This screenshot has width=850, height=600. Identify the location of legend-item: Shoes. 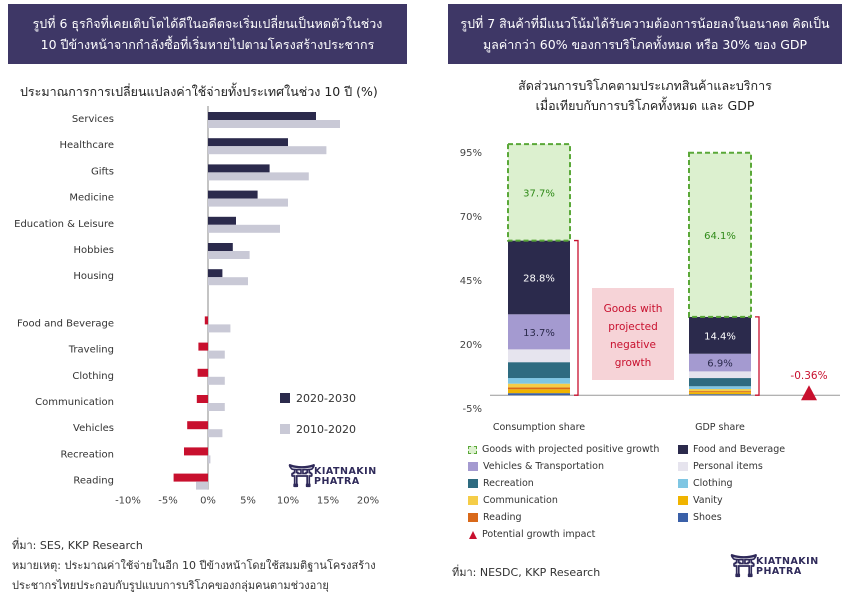
(700, 517).